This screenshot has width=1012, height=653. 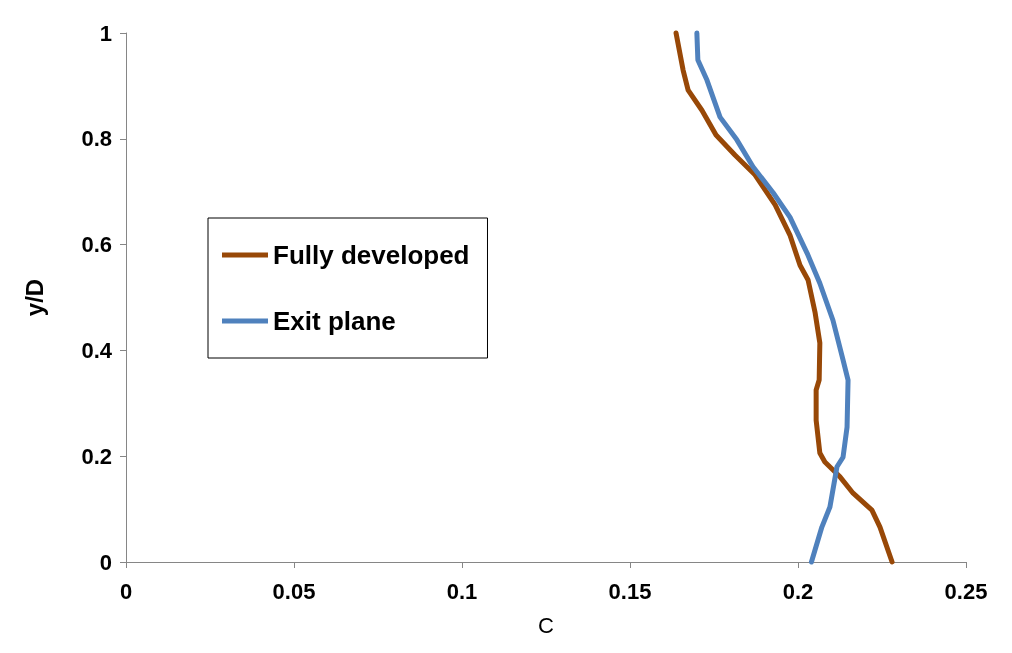 What do you see at coordinates (97, 350) in the screenshot?
I see `y-tick-label: 0.4` at bounding box center [97, 350].